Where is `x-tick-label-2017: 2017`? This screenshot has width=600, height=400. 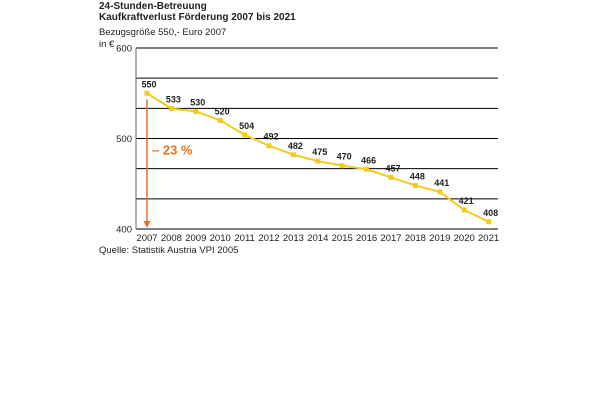 x-tick-label-2017: 2017 is located at coordinates (390, 238).